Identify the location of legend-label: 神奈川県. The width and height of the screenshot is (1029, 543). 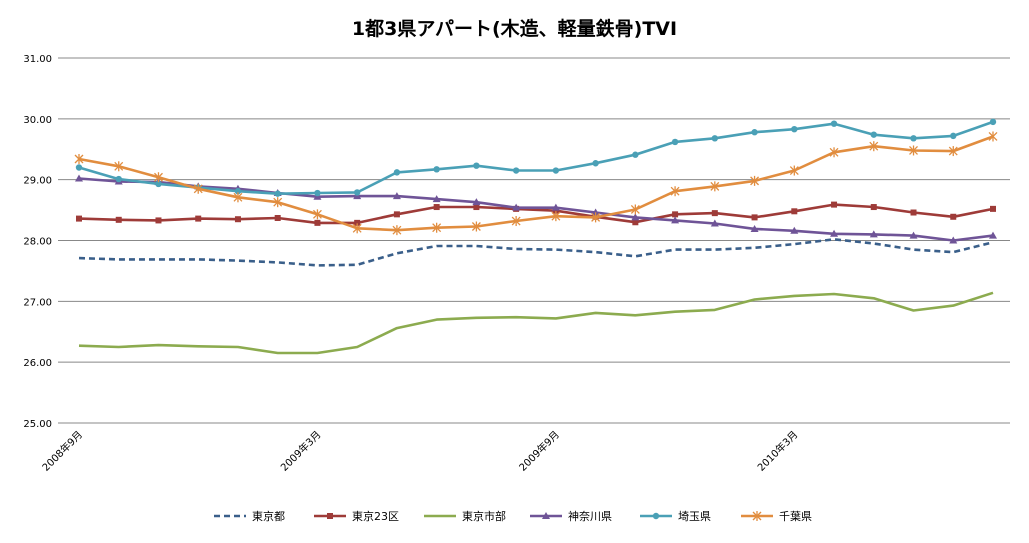
(590, 516).